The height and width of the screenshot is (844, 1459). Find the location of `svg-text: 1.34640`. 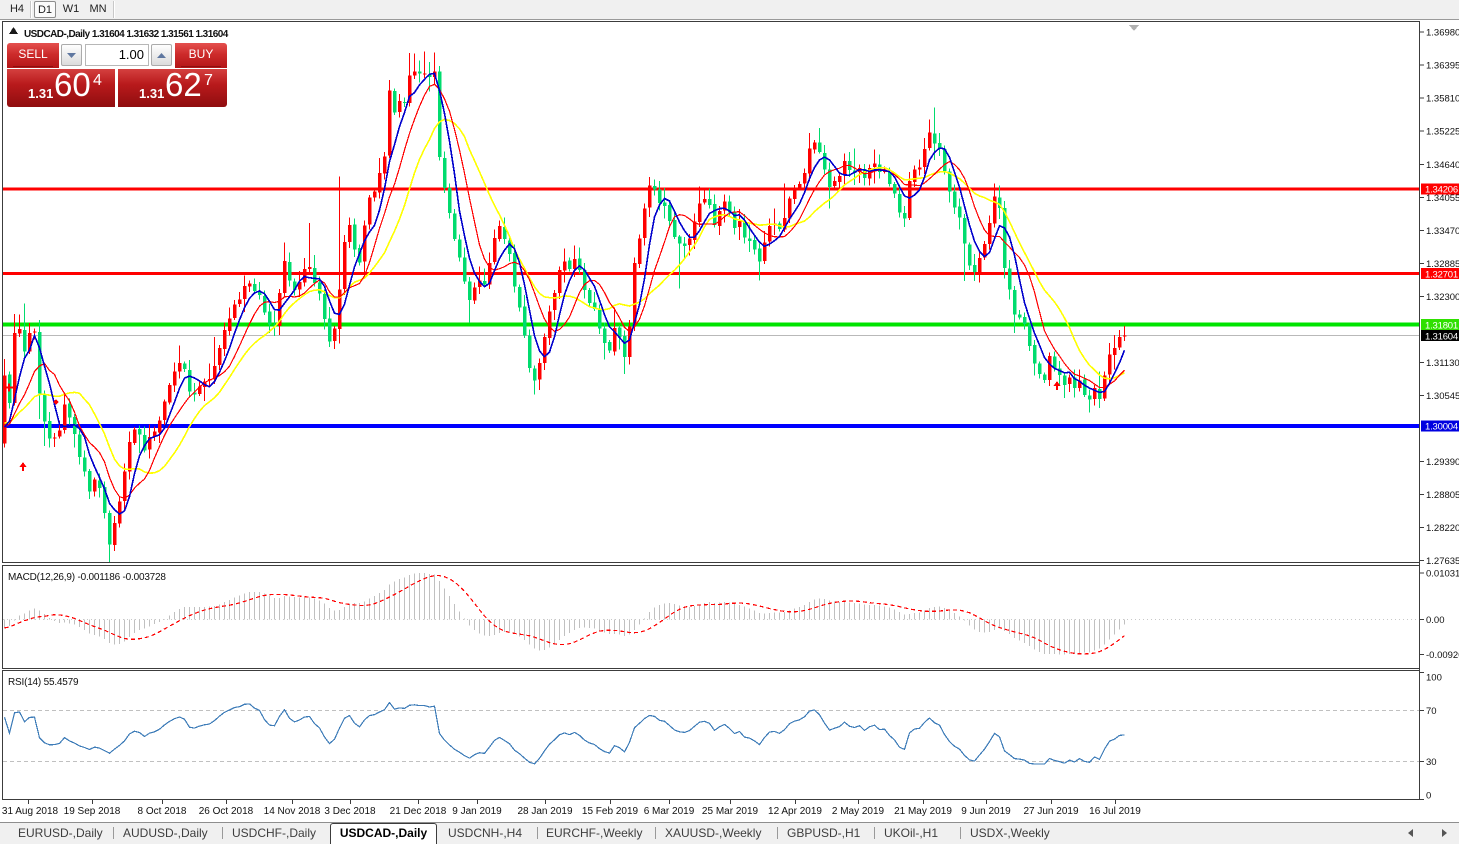

svg-text: 1.34640 is located at coordinates (1442, 165).